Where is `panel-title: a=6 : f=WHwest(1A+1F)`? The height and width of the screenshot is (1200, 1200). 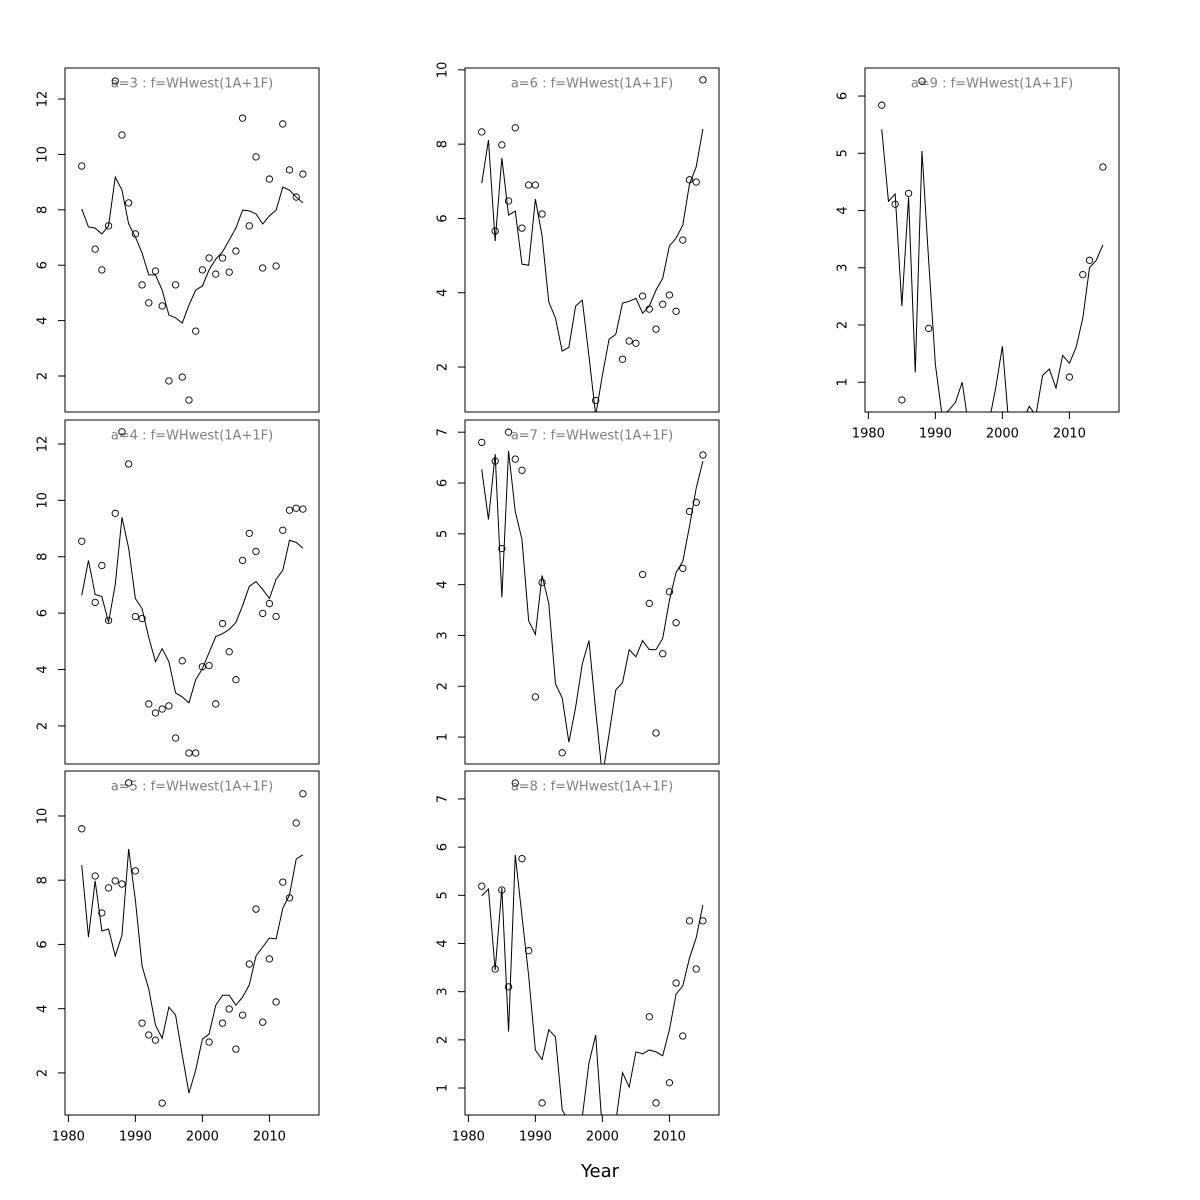
panel-title: a=6 : f=WHwest(1A+1F) is located at coordinates (592, 84).